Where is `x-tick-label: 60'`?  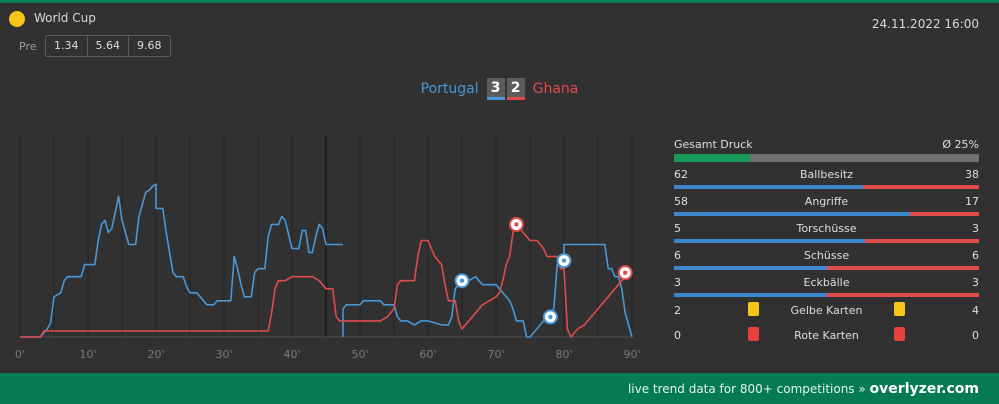 x-tick-label: 60' is located at coordinates (427, 354).